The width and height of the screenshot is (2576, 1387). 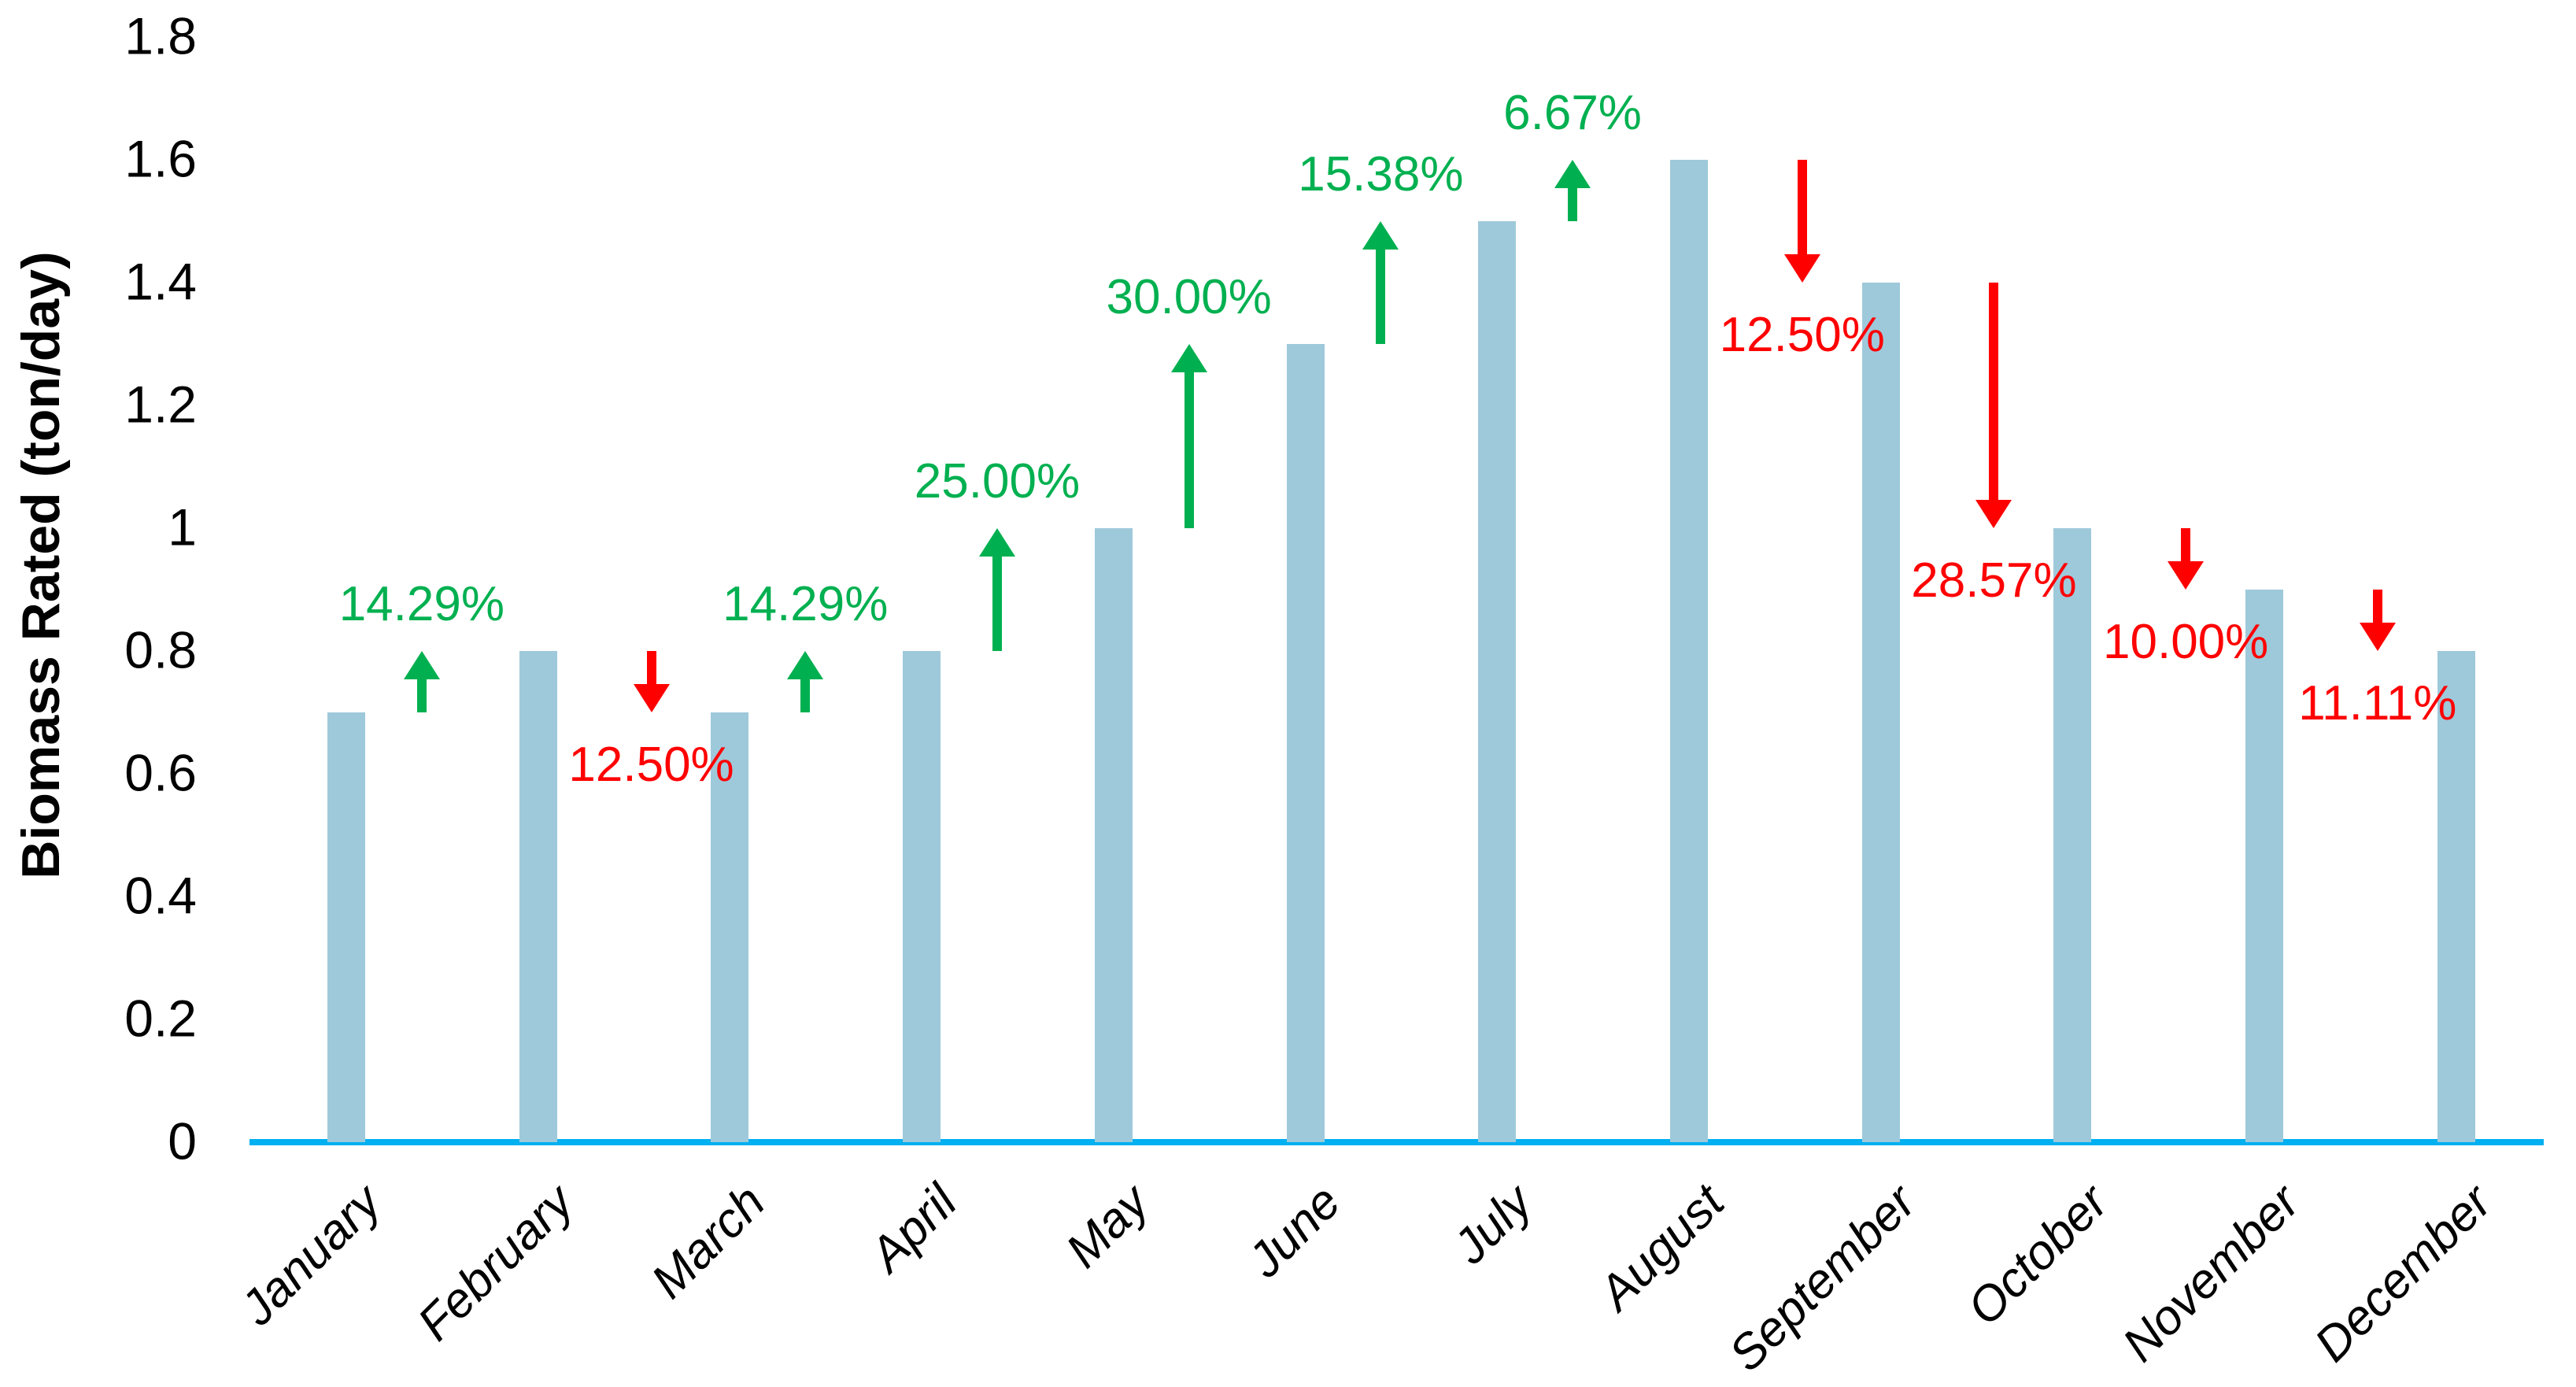 What do you see at coordinates (913, 1228) in the screenshot?
I see `x-tick-label: April` at bounding box center [913, 1228].